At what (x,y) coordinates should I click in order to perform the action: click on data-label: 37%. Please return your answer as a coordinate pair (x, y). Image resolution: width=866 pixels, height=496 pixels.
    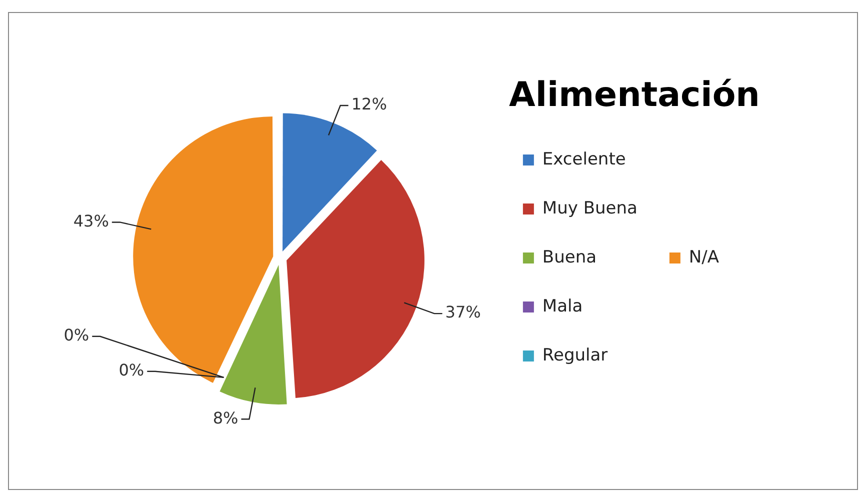
    Looking at the image, I should click on (463, 312).